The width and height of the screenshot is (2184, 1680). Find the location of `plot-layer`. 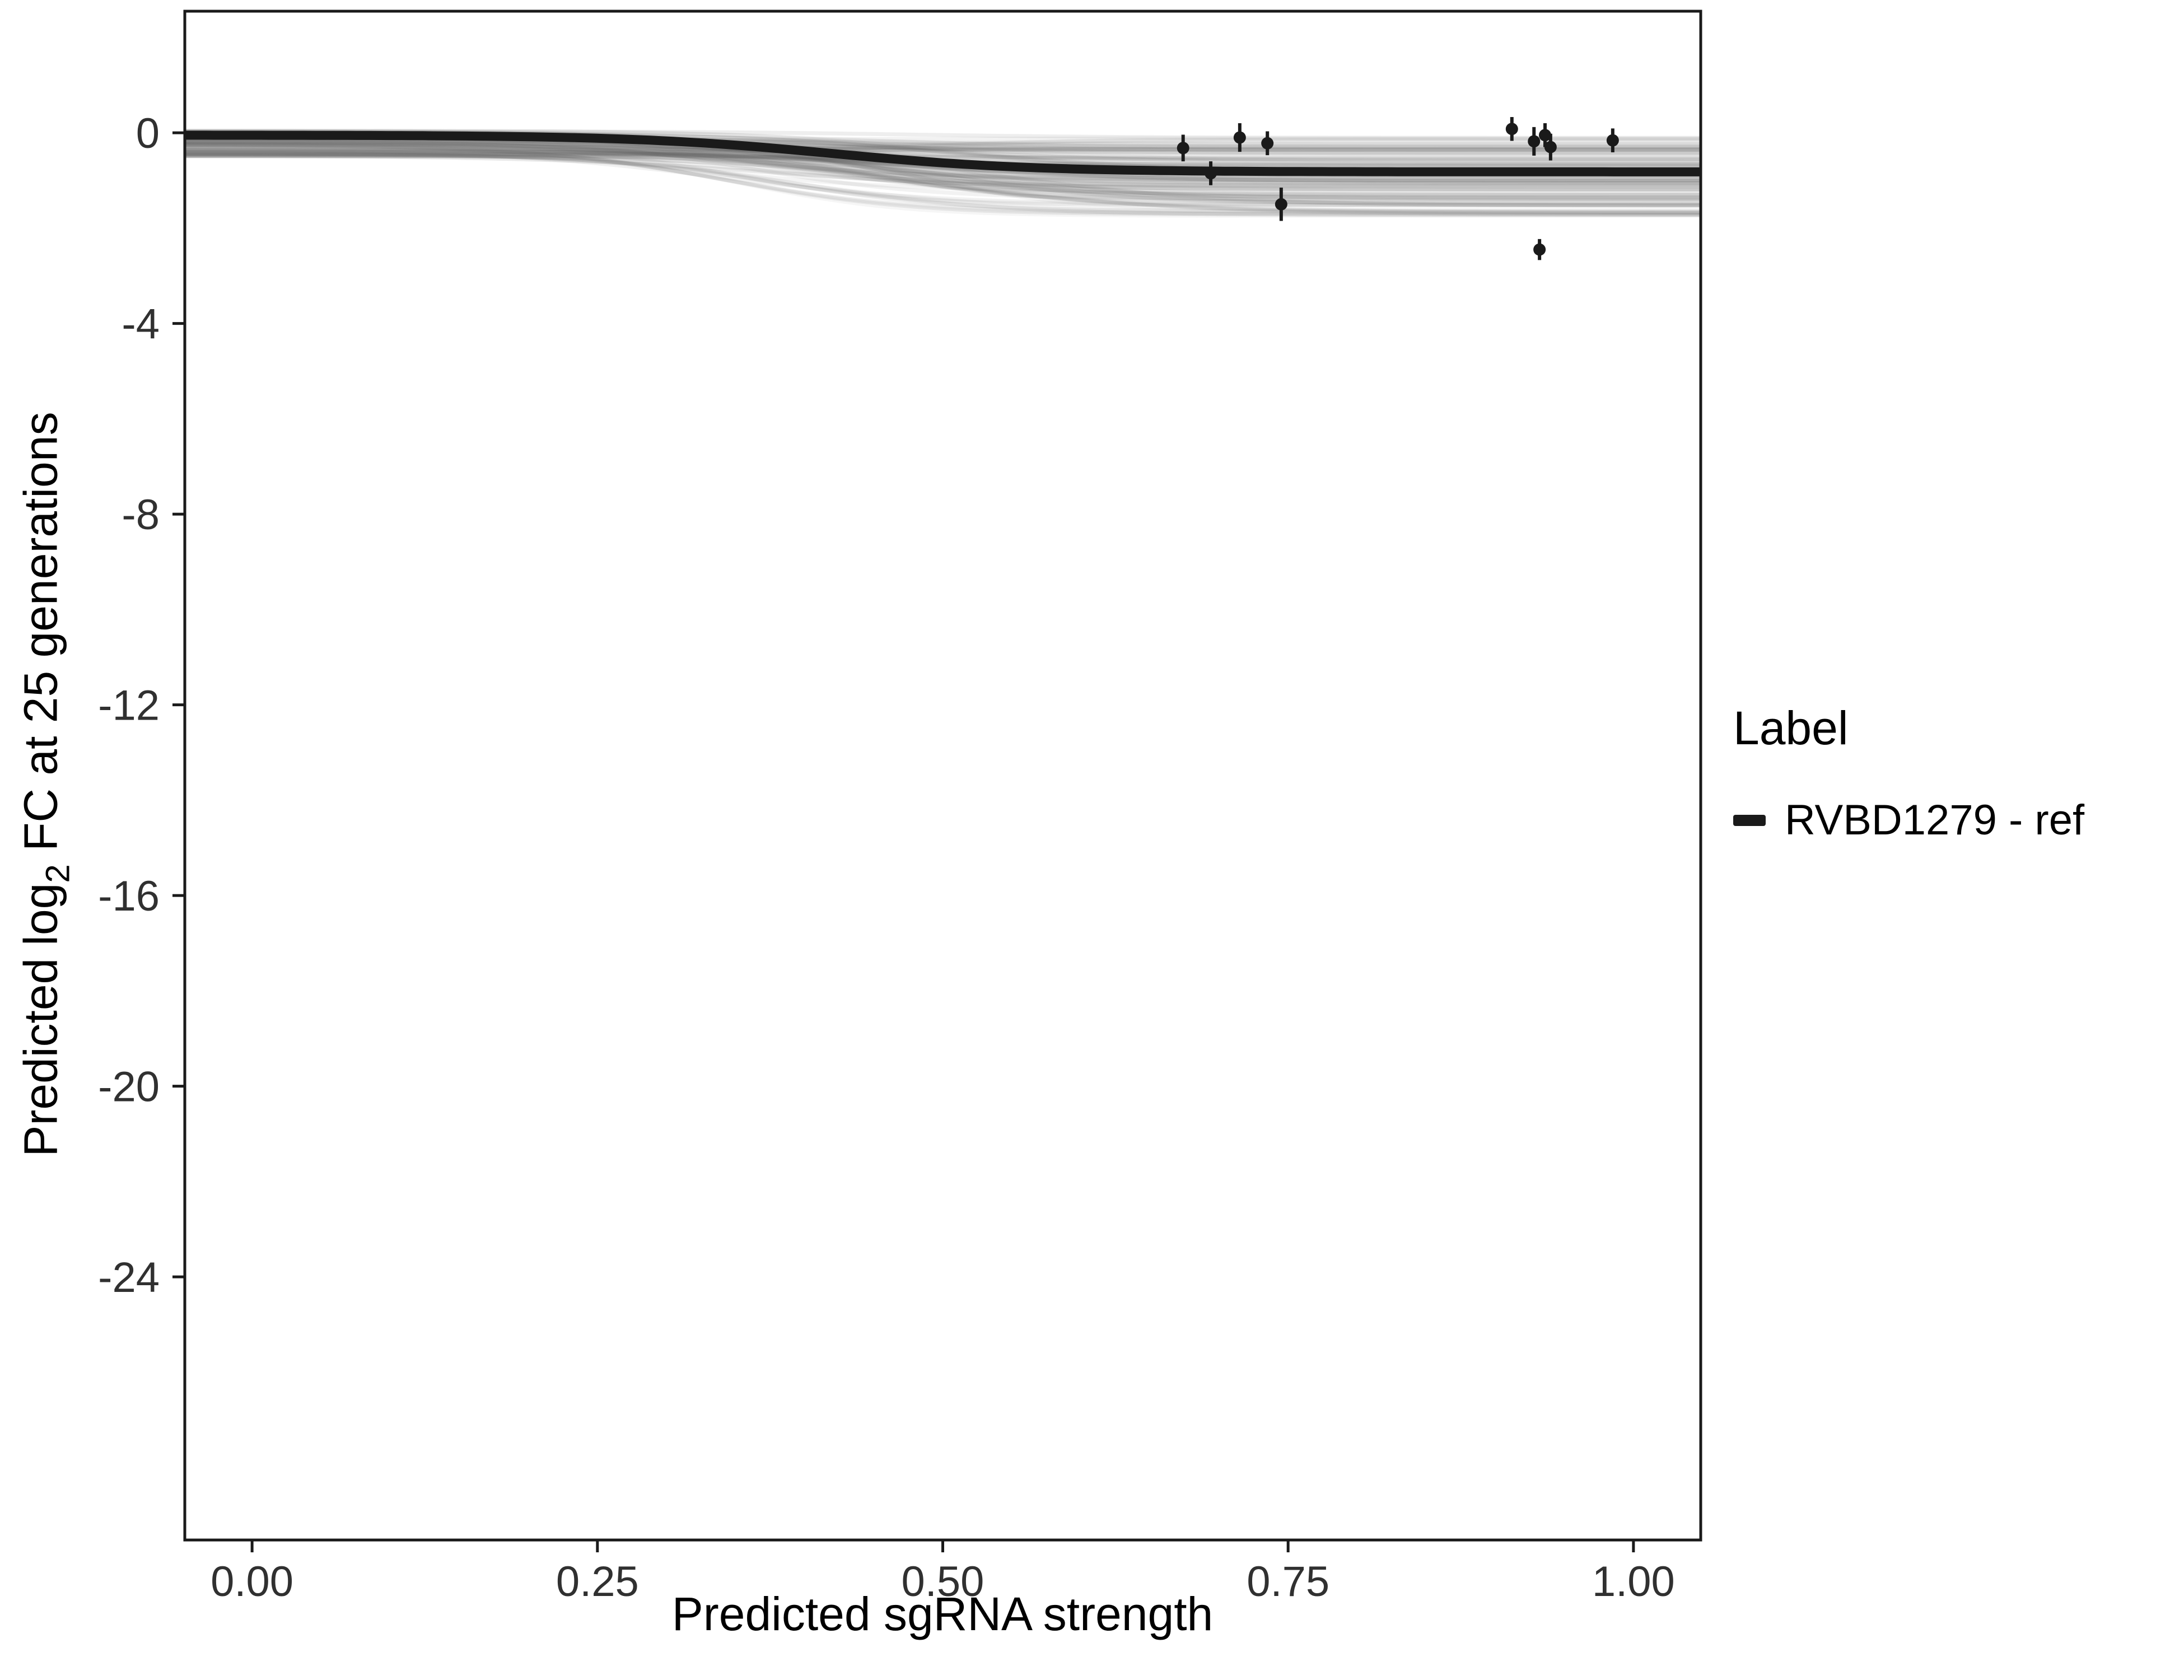

plot-layer is located at coordinates (943, 188).